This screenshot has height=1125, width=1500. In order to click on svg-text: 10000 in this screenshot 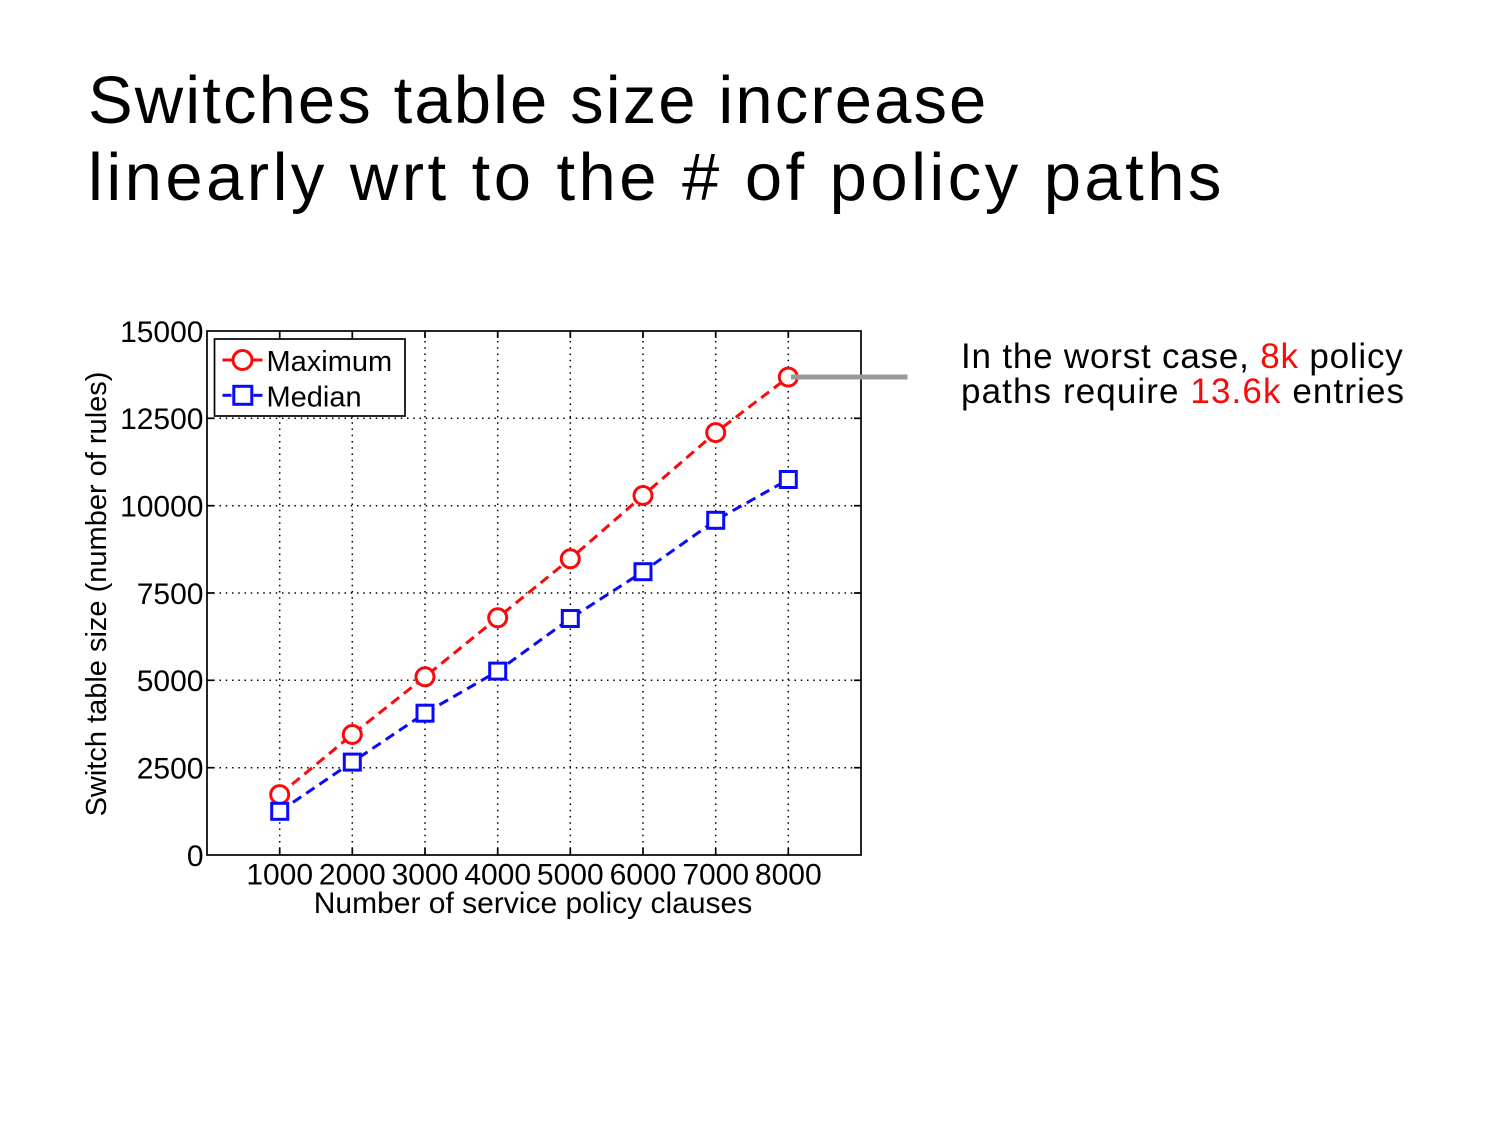, I will do `click(161, 507)`.